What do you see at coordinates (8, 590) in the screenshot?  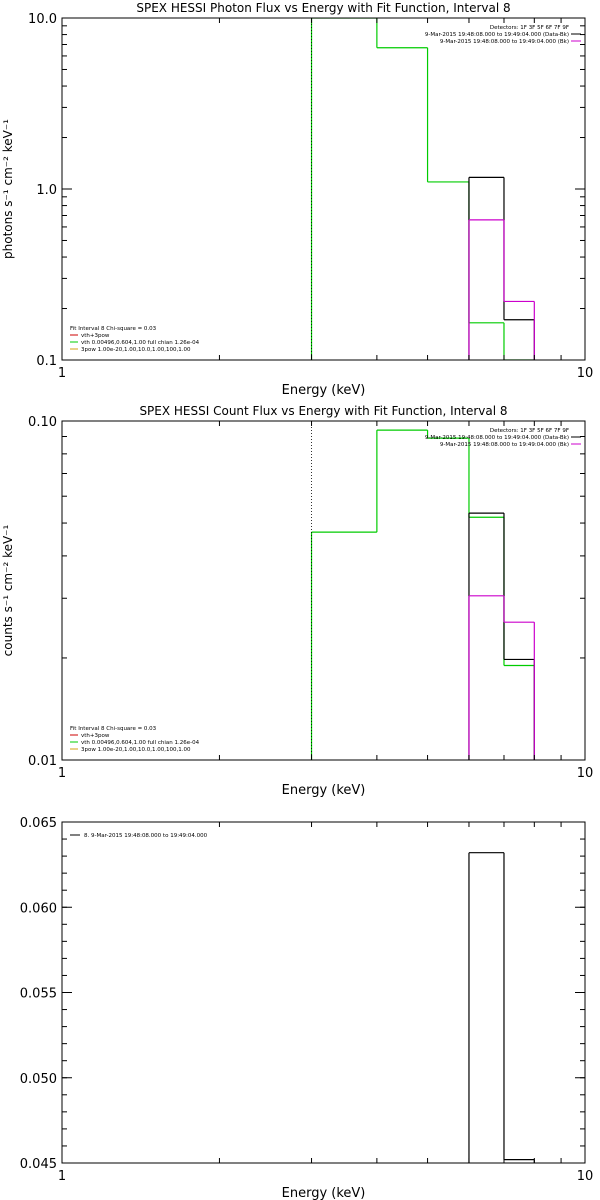 I see `y-axis-label: counts s⁻¹ cm⁻² keV⁻¹` at bounding box center [8, 590].